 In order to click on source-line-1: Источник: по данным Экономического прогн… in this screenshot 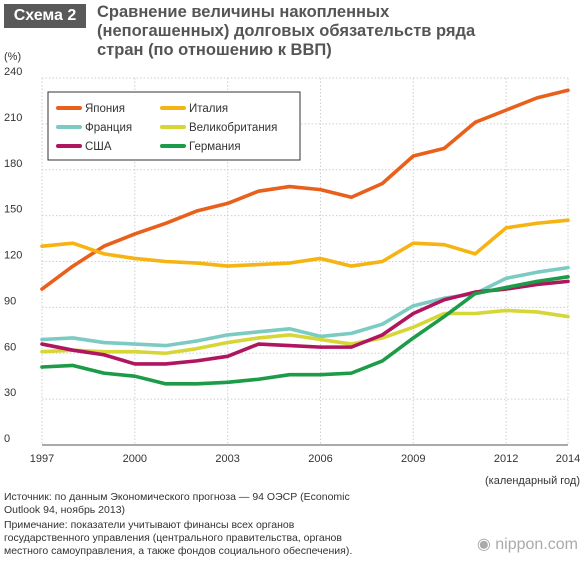, I will do `click(177, 497)`.